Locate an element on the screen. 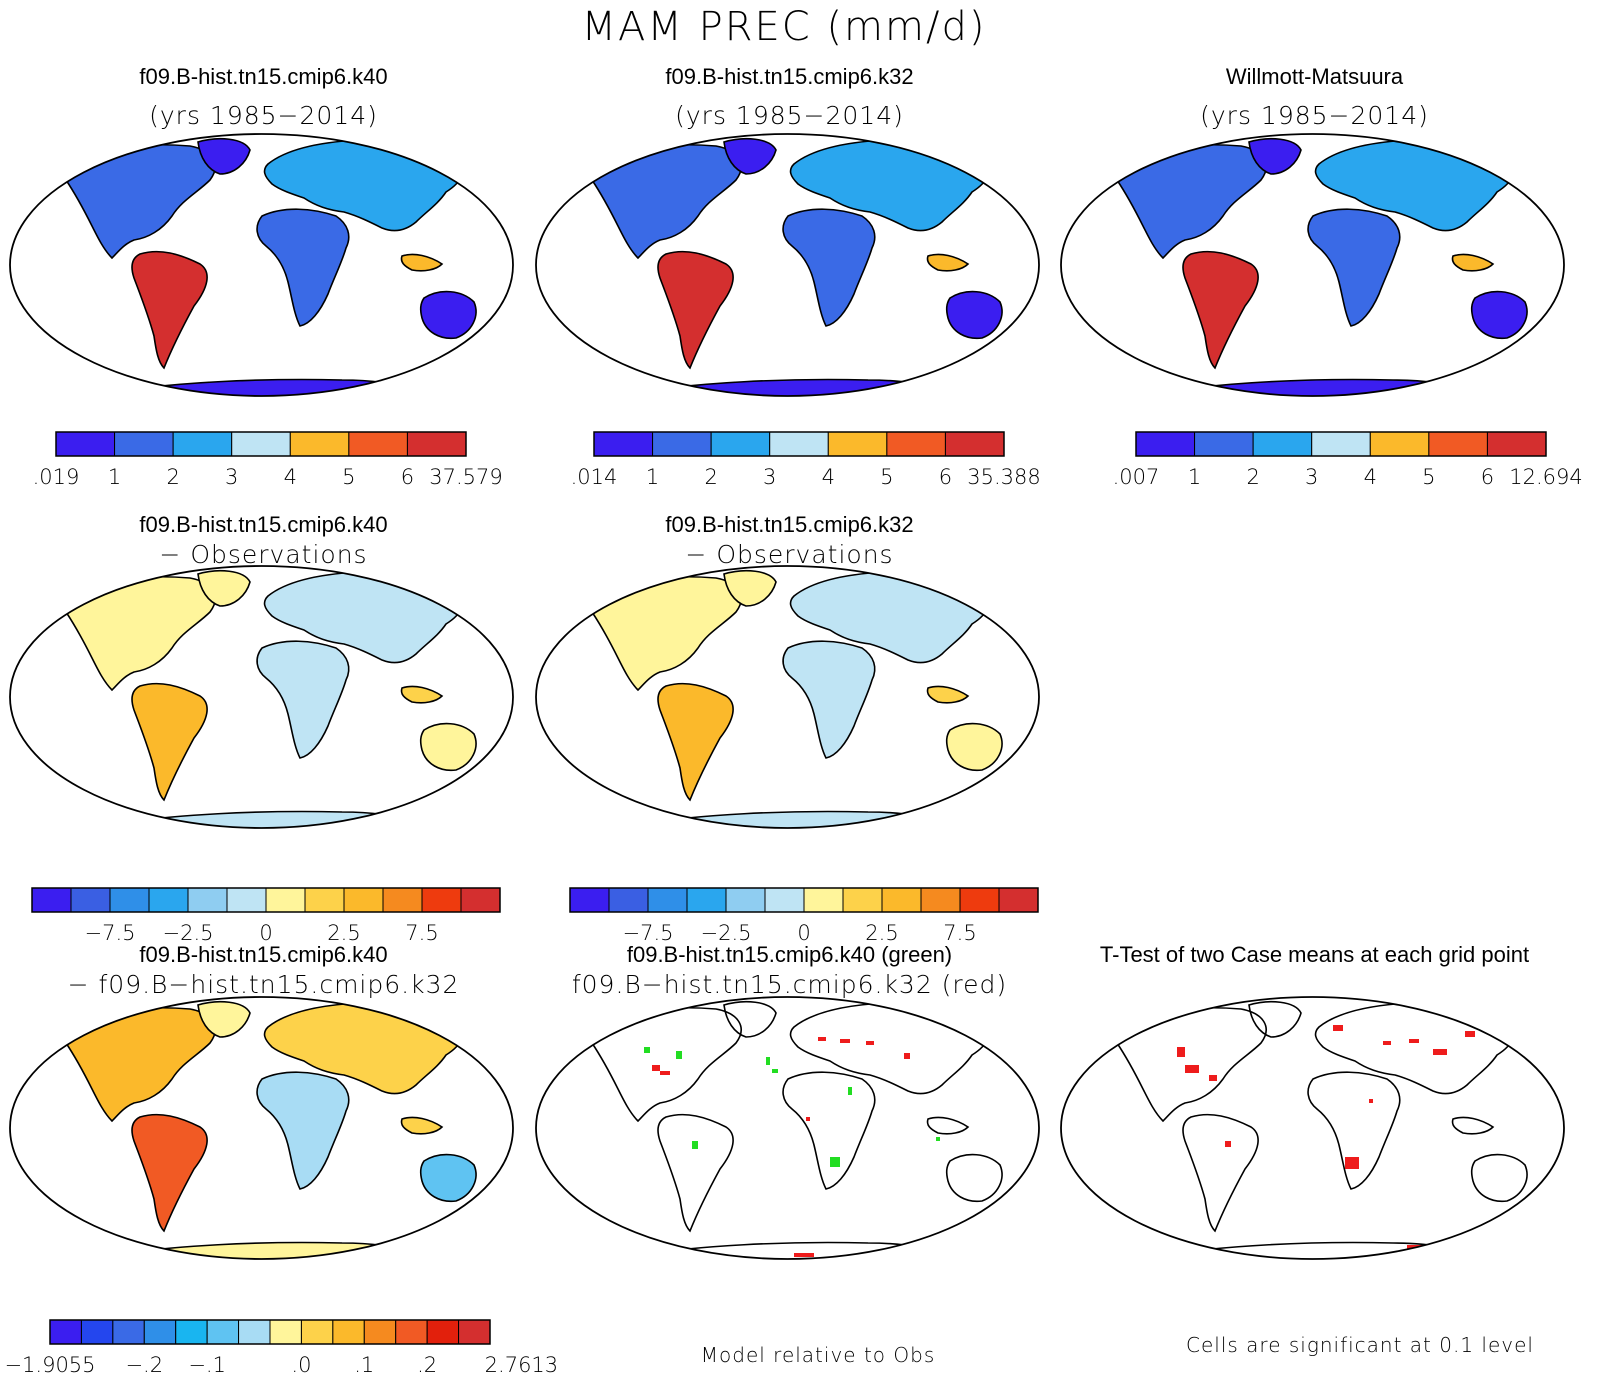 The height and width of the screenshot is (1385, 1612). colorbar-case1: .019 1 2 3 4 5 6 37.579 is located at coordinates (268, 460).